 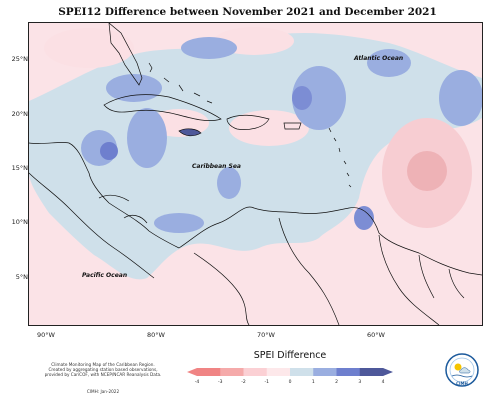 What do you see at coordinates (46, 335) in the screenshot?
I see `lon-label-90w: 90°W` at bounding box center [46, 335].